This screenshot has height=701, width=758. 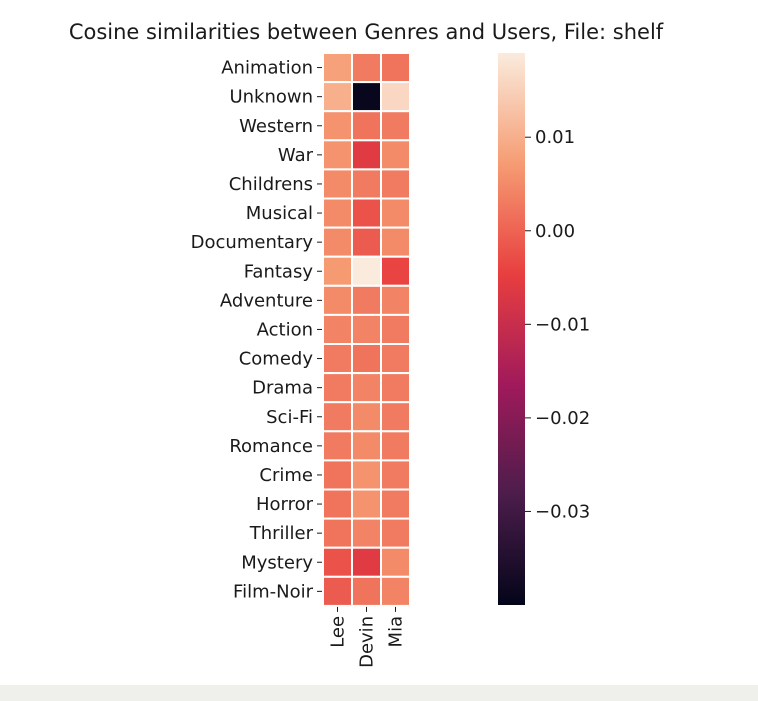 What do you see at coordinates (296, 155) in the screenshot?
I see `row-label: War` at bounding box center [296, 155].